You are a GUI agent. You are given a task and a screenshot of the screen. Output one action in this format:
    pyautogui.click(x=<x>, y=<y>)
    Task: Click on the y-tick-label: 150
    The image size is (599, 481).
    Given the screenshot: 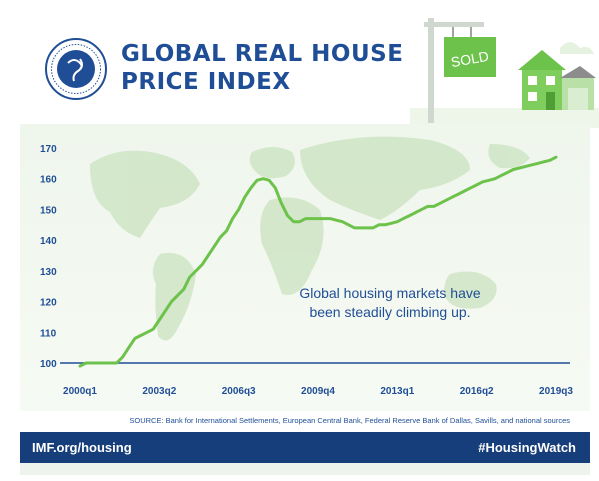 What is the action you would take?
    pyautogui.click(x=48, y=210)
    